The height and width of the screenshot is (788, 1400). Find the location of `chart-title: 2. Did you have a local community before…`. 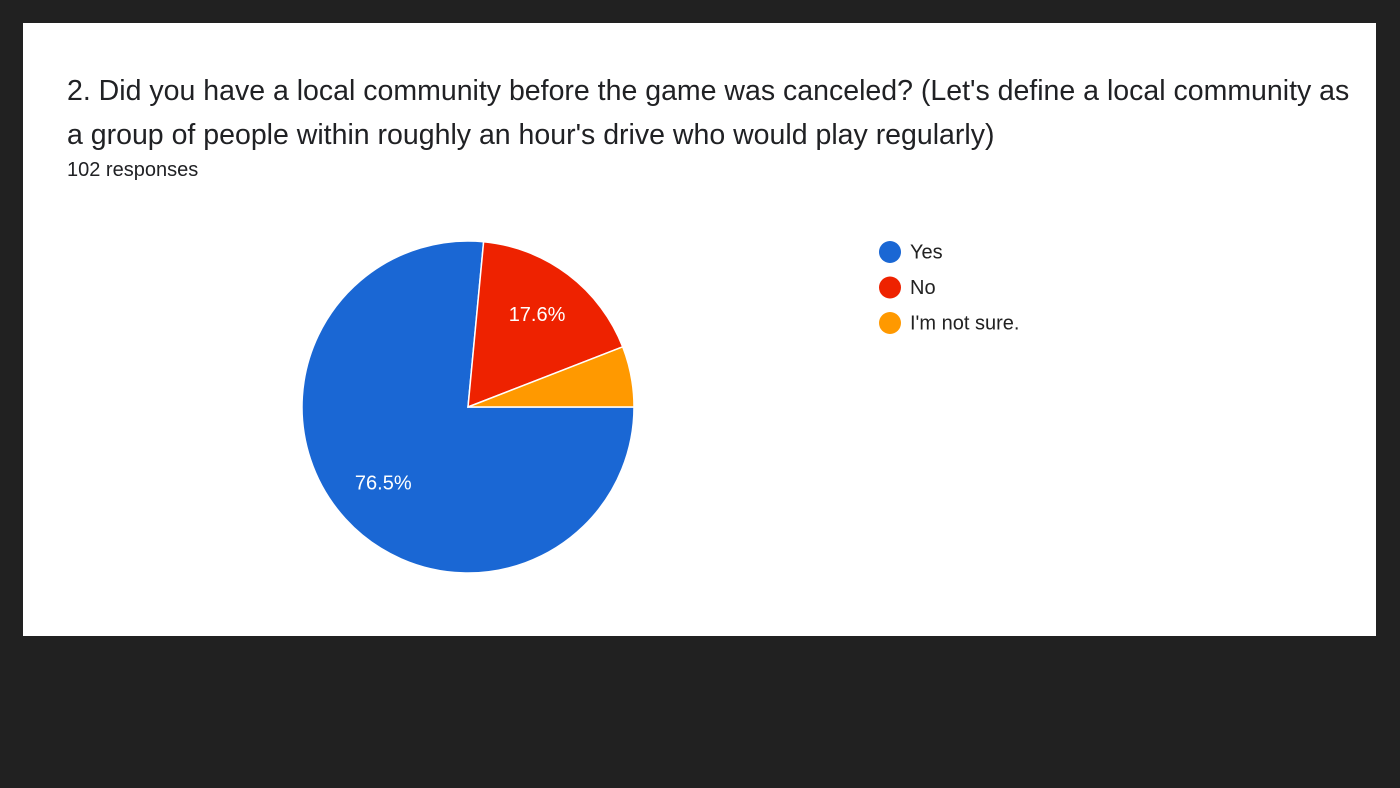

chart-title: 2. Did you have a local community before… is located at coordinates (708, 113).